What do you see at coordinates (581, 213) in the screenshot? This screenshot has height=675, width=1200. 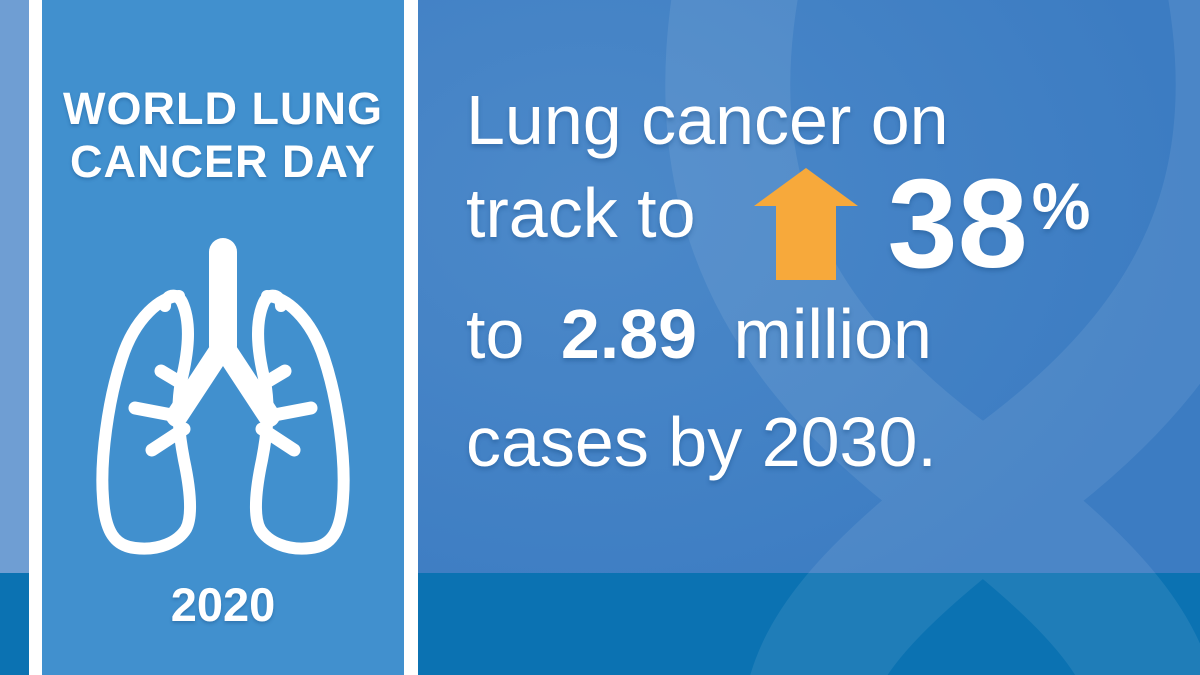 I see `headline-line2-prefix: track to` at bounding box center [581, 213].